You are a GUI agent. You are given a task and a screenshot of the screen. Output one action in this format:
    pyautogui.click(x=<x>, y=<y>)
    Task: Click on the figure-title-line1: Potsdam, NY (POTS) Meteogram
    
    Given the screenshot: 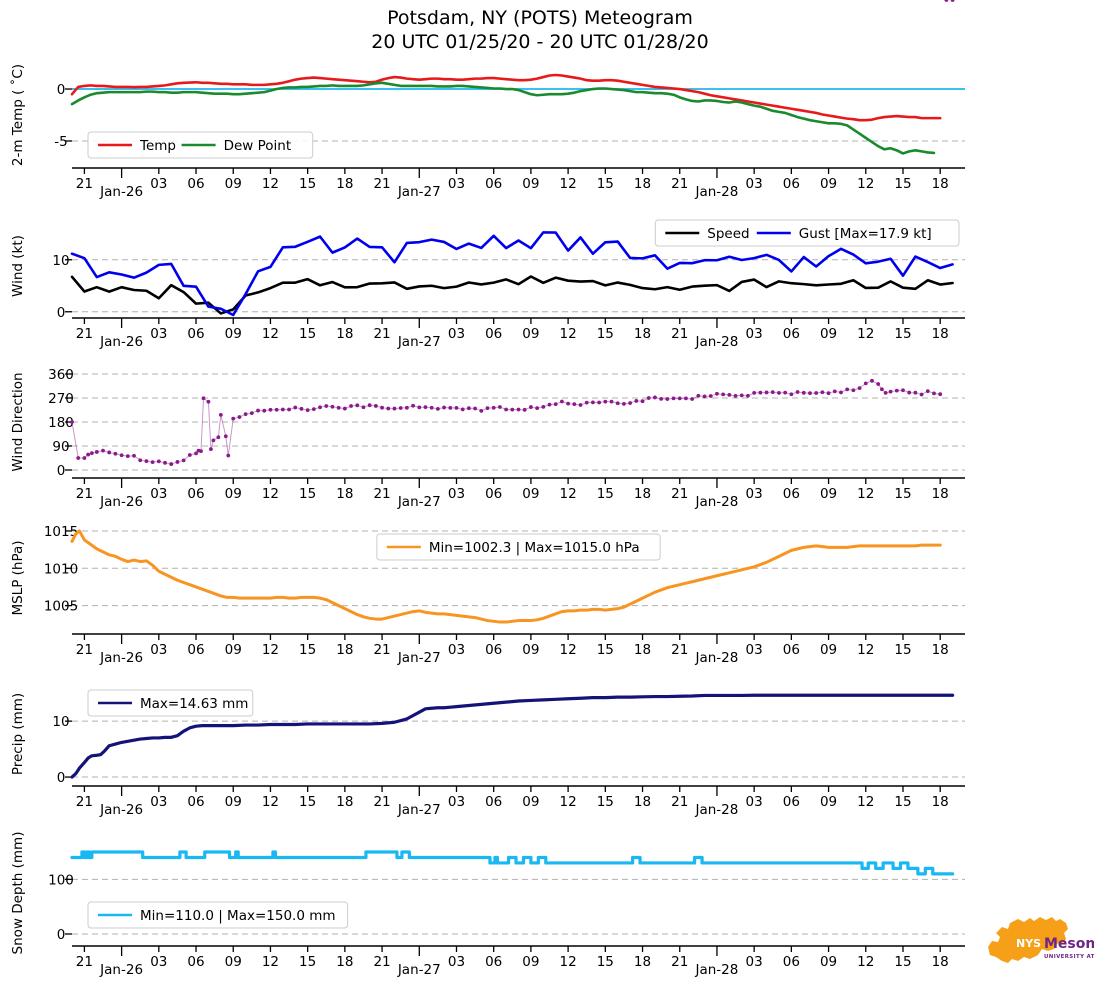 What is the action you would take?
    pyautogui.click(x=540, y=18)
    